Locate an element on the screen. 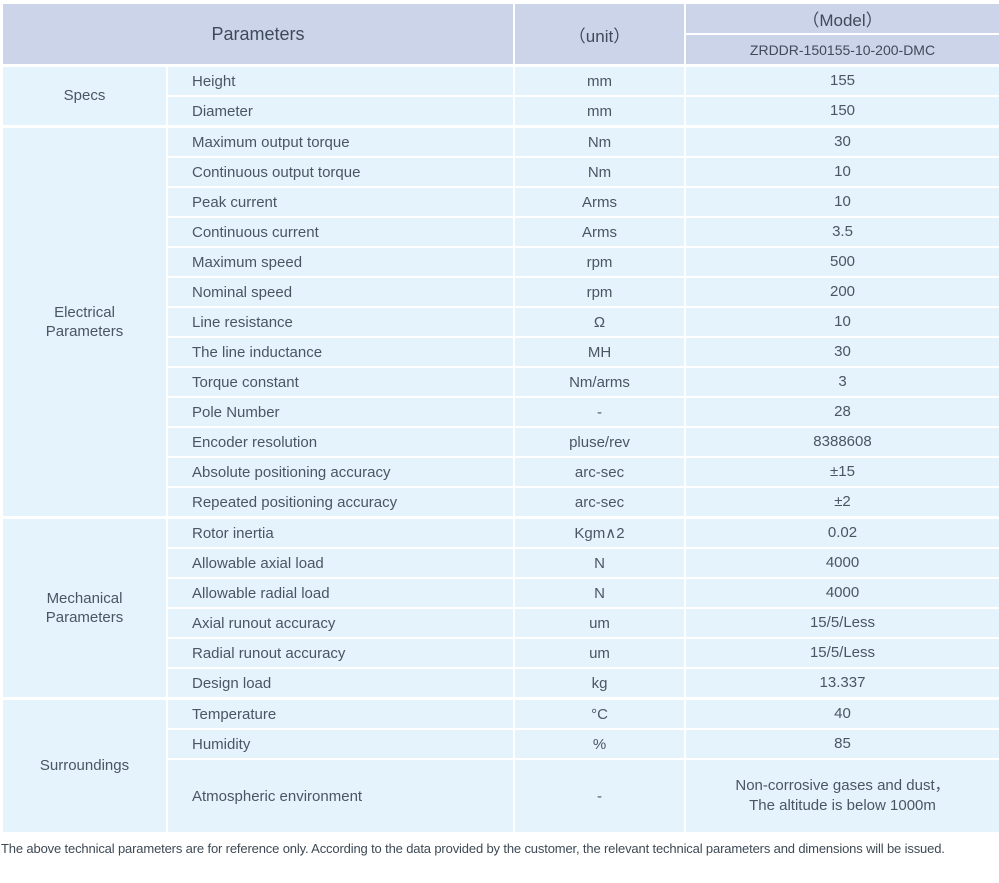 Image resolution: width=999 pixels, height=883 pixels. table-row: Continuous output torque Nm 10 is located at coordinates (583, 172).